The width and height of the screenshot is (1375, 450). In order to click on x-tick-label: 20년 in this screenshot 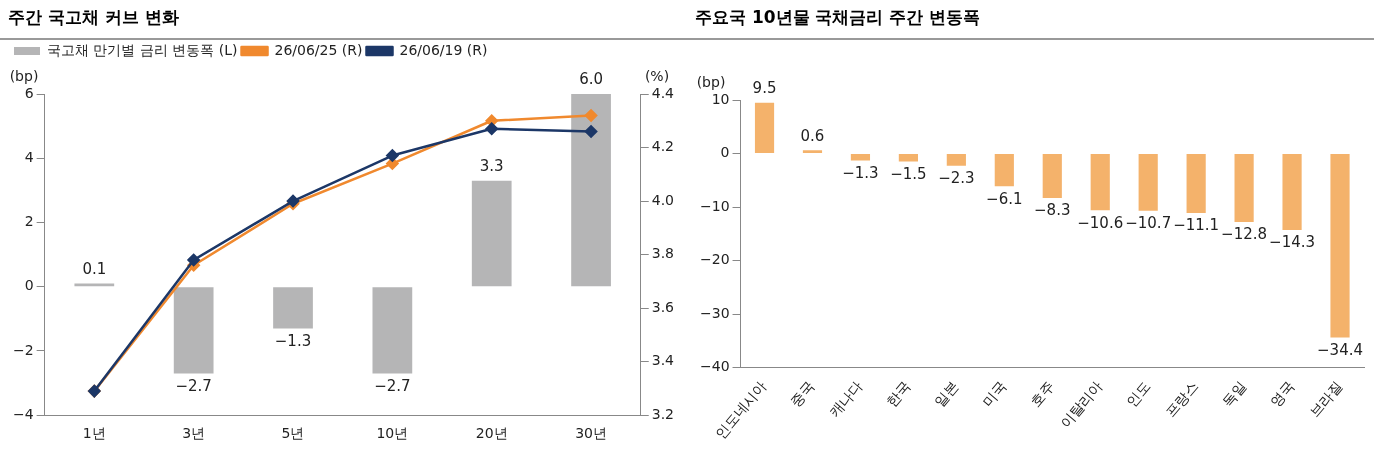, I will do `click(491, 433)`.